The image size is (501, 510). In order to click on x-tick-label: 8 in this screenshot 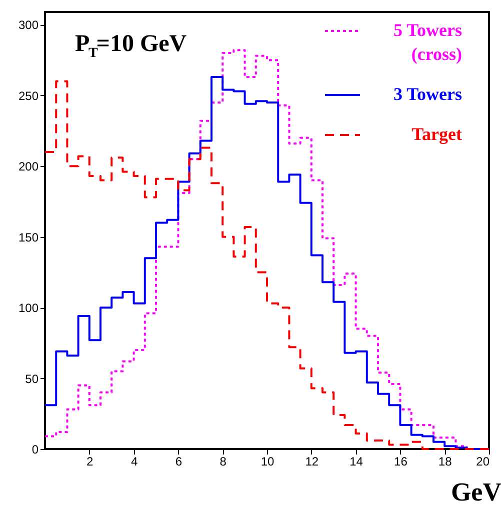, I will do `click(223, 461)`.